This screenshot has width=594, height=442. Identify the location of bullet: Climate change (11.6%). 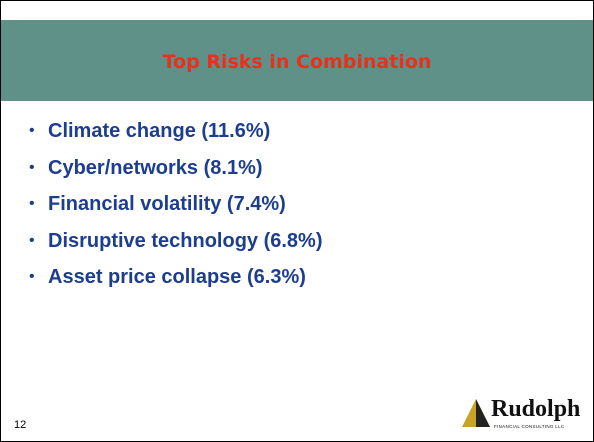
(176, 134).